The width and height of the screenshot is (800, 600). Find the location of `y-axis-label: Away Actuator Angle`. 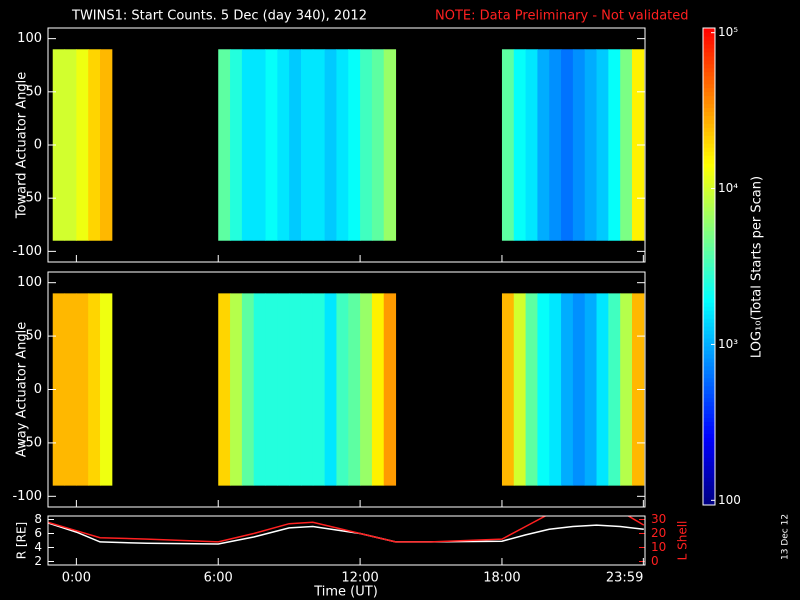

y-axis-label: Away Actuator Angle is located at coordinates (22, 389).